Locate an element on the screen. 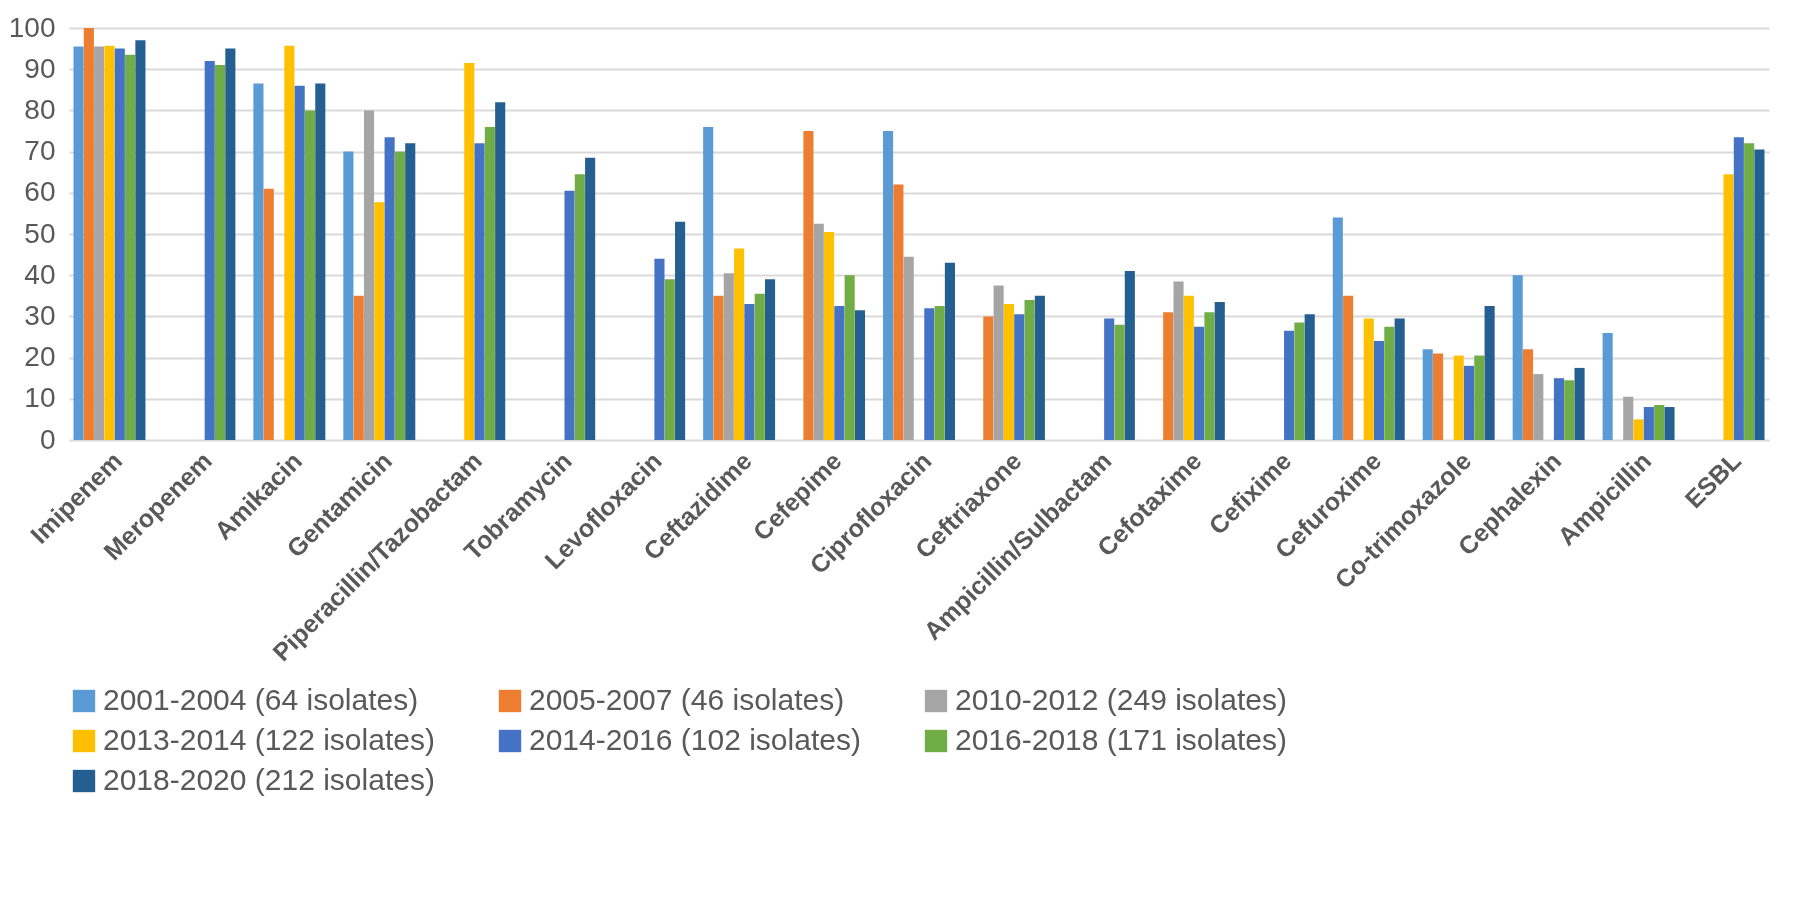 The width and height of the screenshot is (1809, 917). legend-label: 2010-2012 (249 isolates) is located at coordinates (1121, 699).